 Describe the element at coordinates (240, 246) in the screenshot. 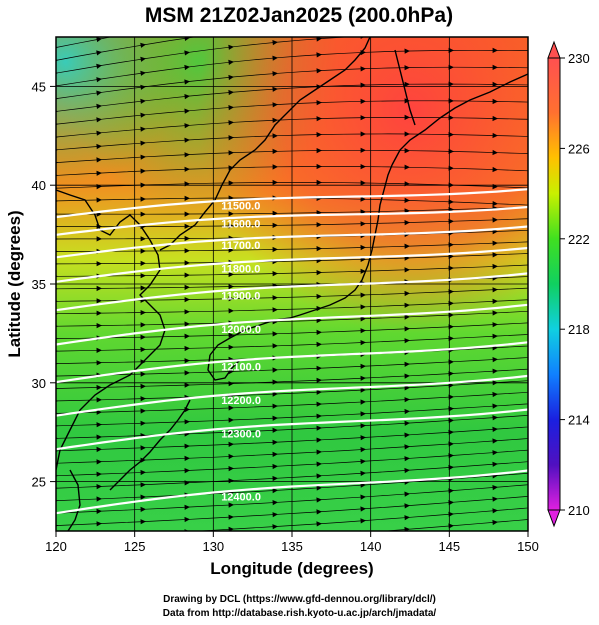

I see `contour-label: 11700.0` at that location.